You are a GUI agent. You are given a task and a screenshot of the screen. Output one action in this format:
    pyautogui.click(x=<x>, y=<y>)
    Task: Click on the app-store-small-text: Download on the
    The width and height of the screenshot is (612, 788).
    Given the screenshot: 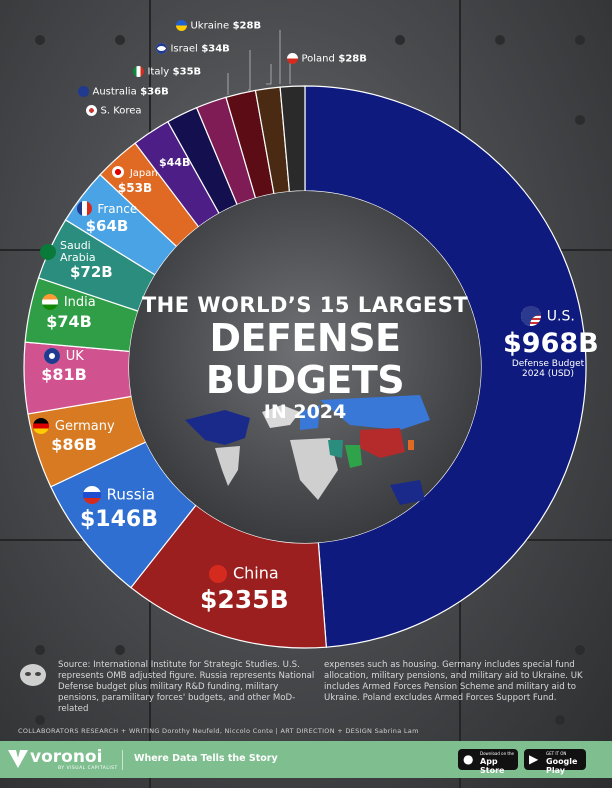 What is the action you would take?
    pyautogui.click(x=497, y=753)
    